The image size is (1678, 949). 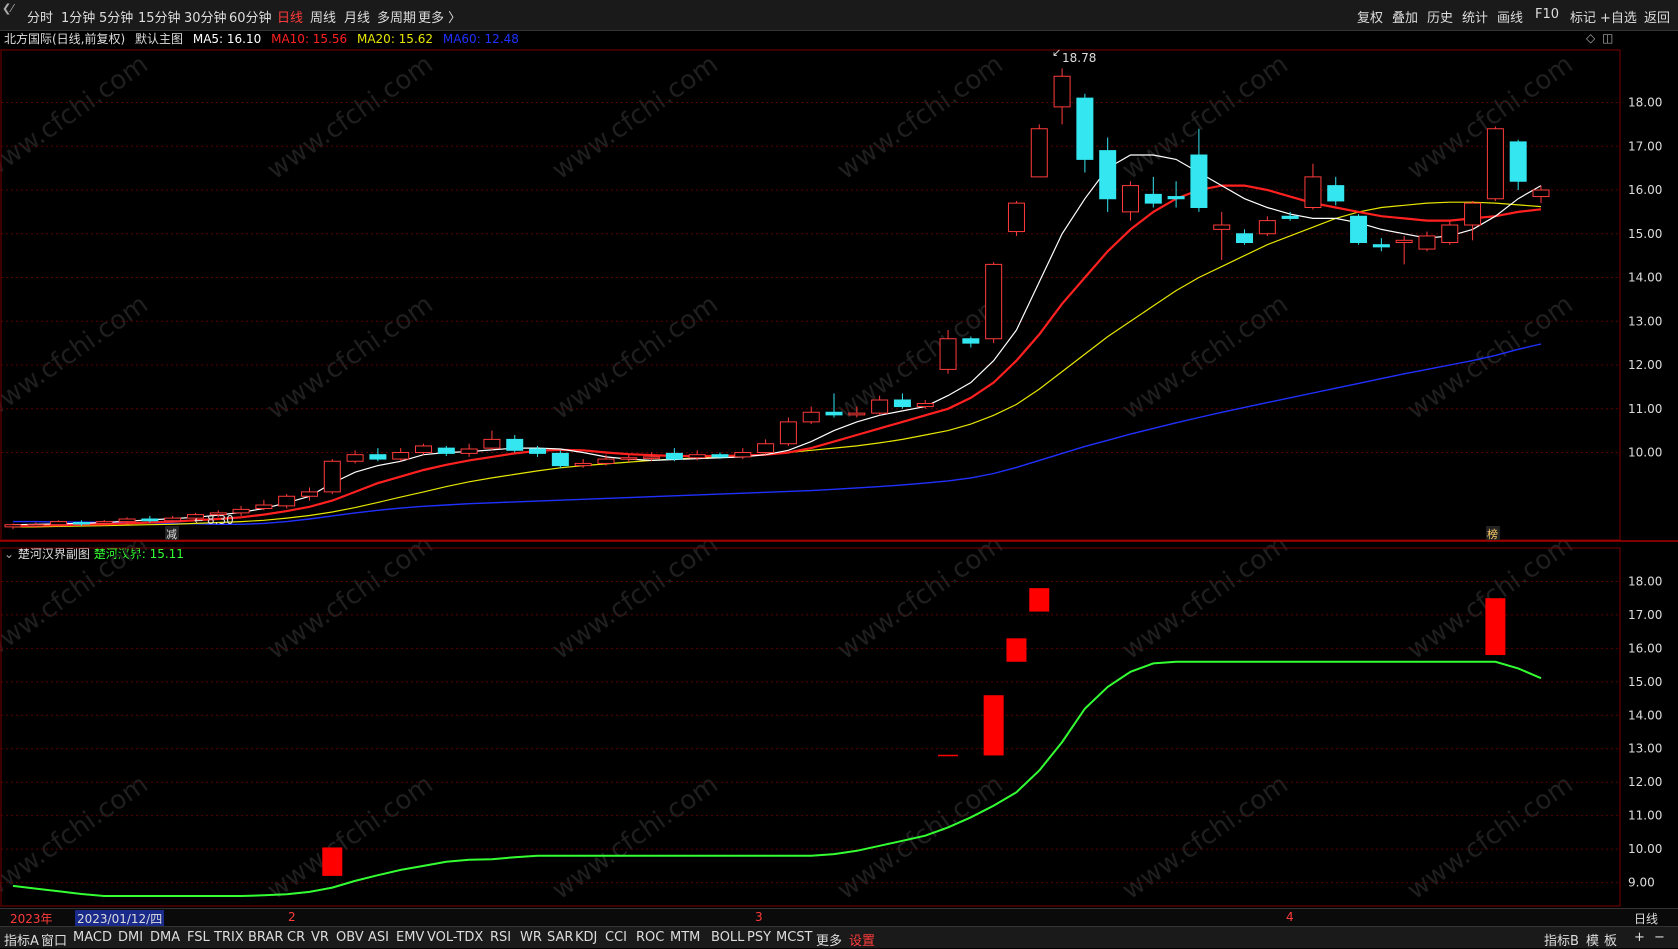 I want to click on indicator-tab-12: EMV, so click(x=410, y=937).